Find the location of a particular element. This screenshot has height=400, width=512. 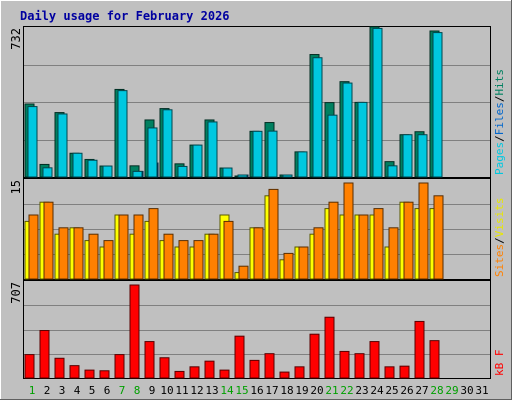

panel-middle-legend: Sites/Visits is located at coordinates (499, 238).